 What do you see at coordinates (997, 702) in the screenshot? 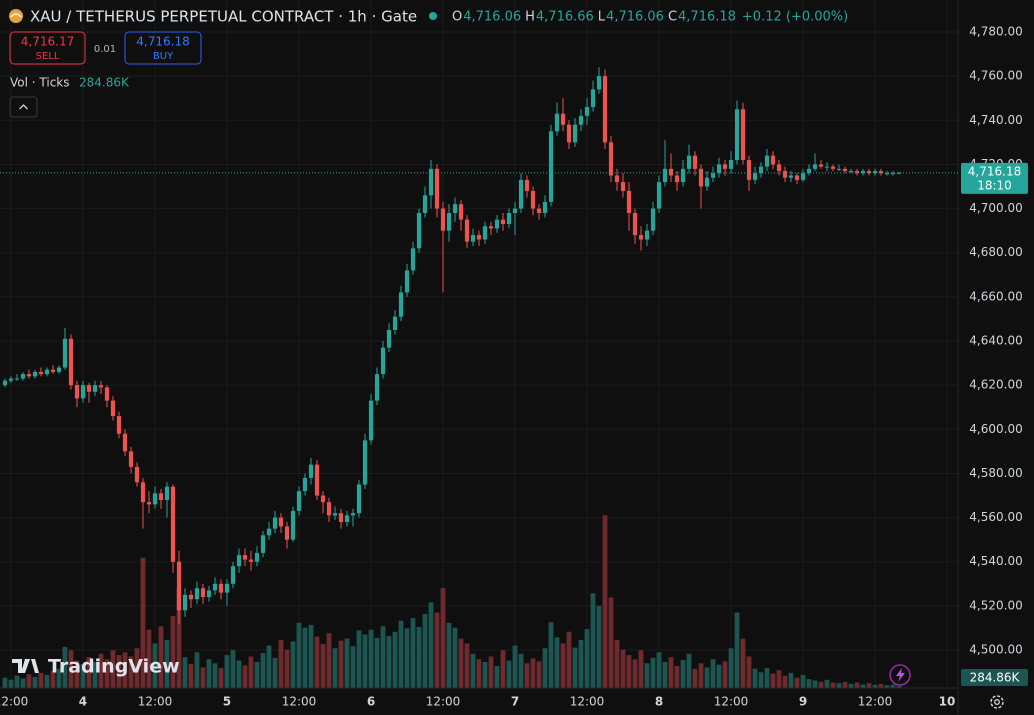
I see `settings-button` at bounding box center [997, 702].